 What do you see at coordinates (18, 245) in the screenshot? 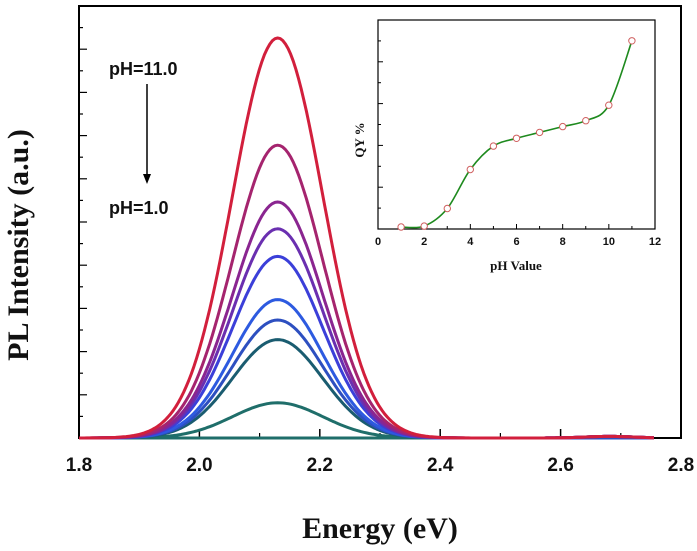
I see `main-y-axis-title: PL Intensity (a.u.)` at bounding box center [18, 245].